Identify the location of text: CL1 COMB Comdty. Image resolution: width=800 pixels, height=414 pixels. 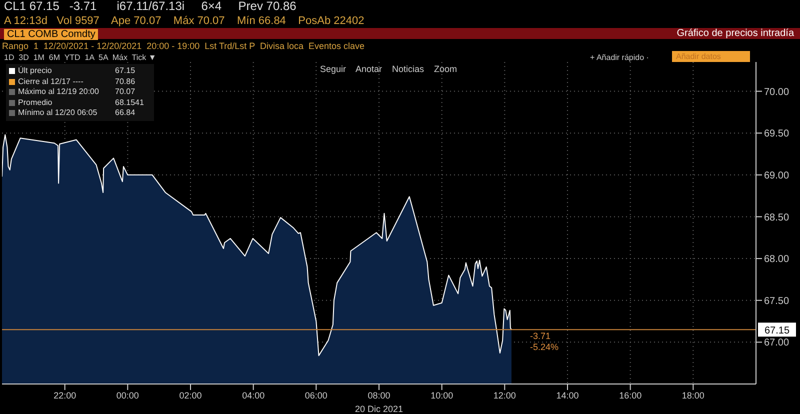
(51, 34).